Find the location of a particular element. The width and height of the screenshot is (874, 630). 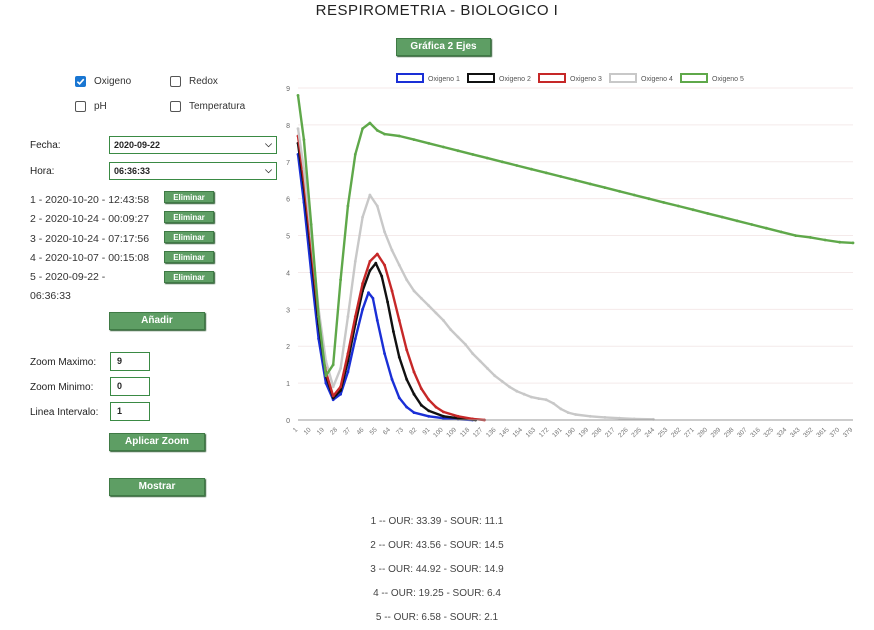

y-tick-label: 9 is located at coordinates (288, 89).